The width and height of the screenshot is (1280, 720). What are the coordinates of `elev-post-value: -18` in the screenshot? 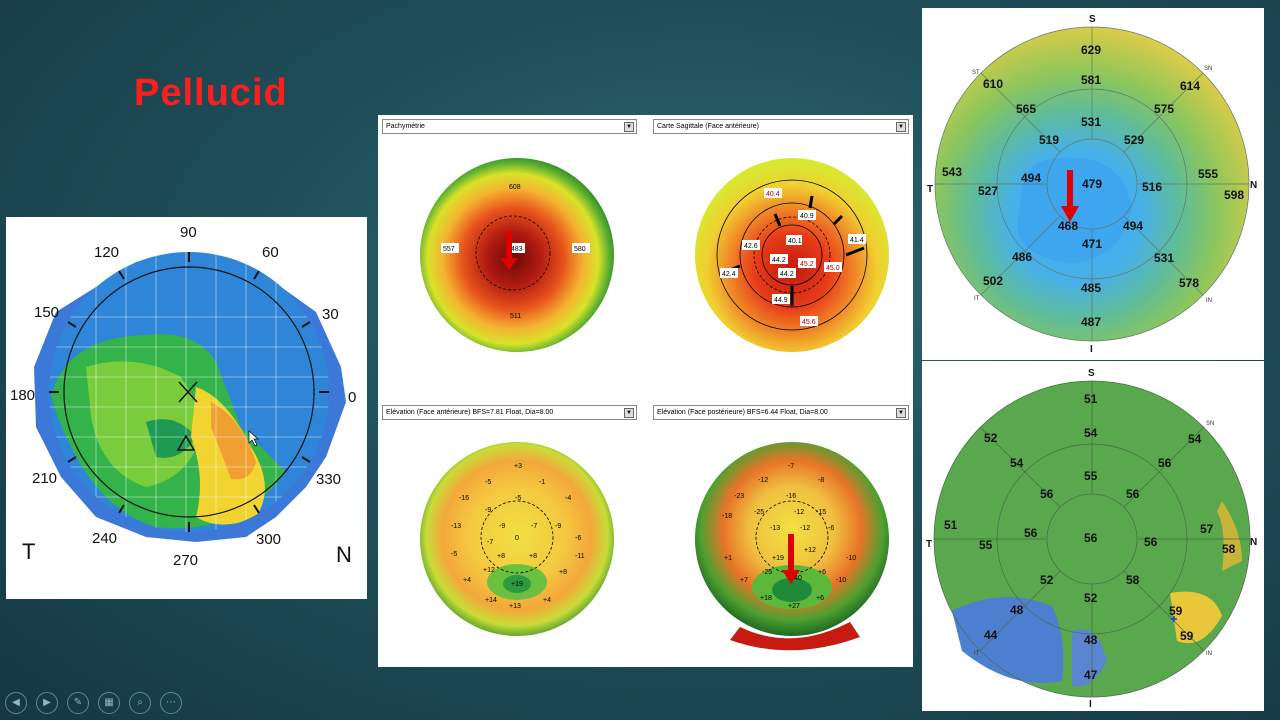 It's located at (727, 516).